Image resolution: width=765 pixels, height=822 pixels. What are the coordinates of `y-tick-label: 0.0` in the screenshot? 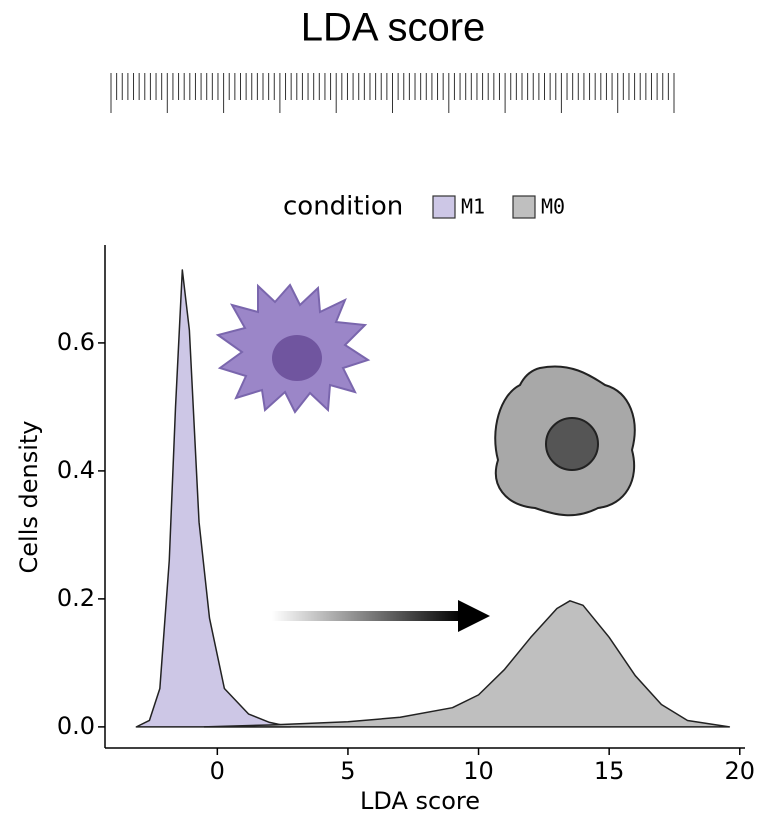 It's located at (76, 726).